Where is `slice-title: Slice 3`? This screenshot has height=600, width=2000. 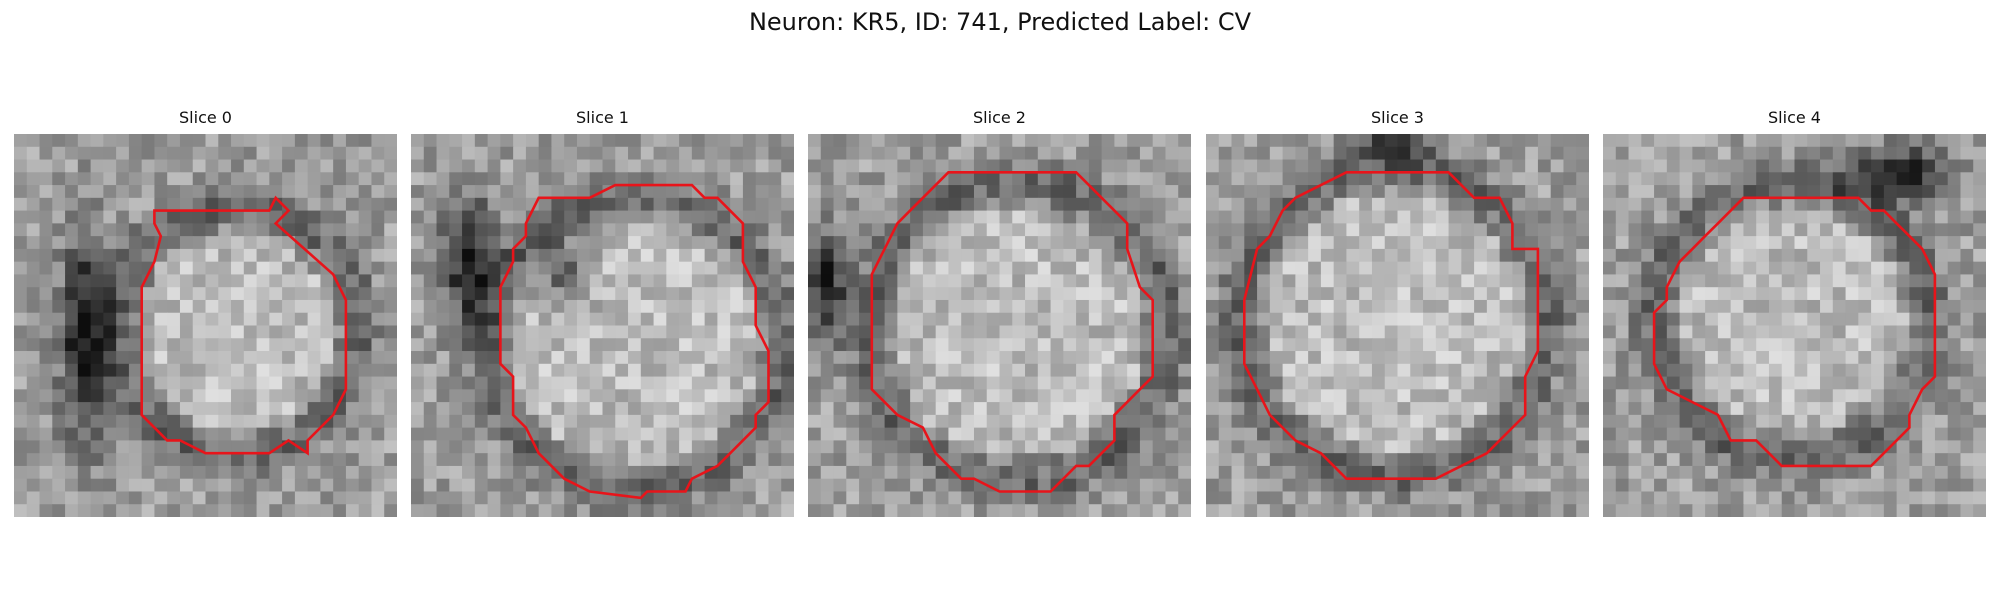 slice-title: Slice 3 is located at coordinates (1397, 117).